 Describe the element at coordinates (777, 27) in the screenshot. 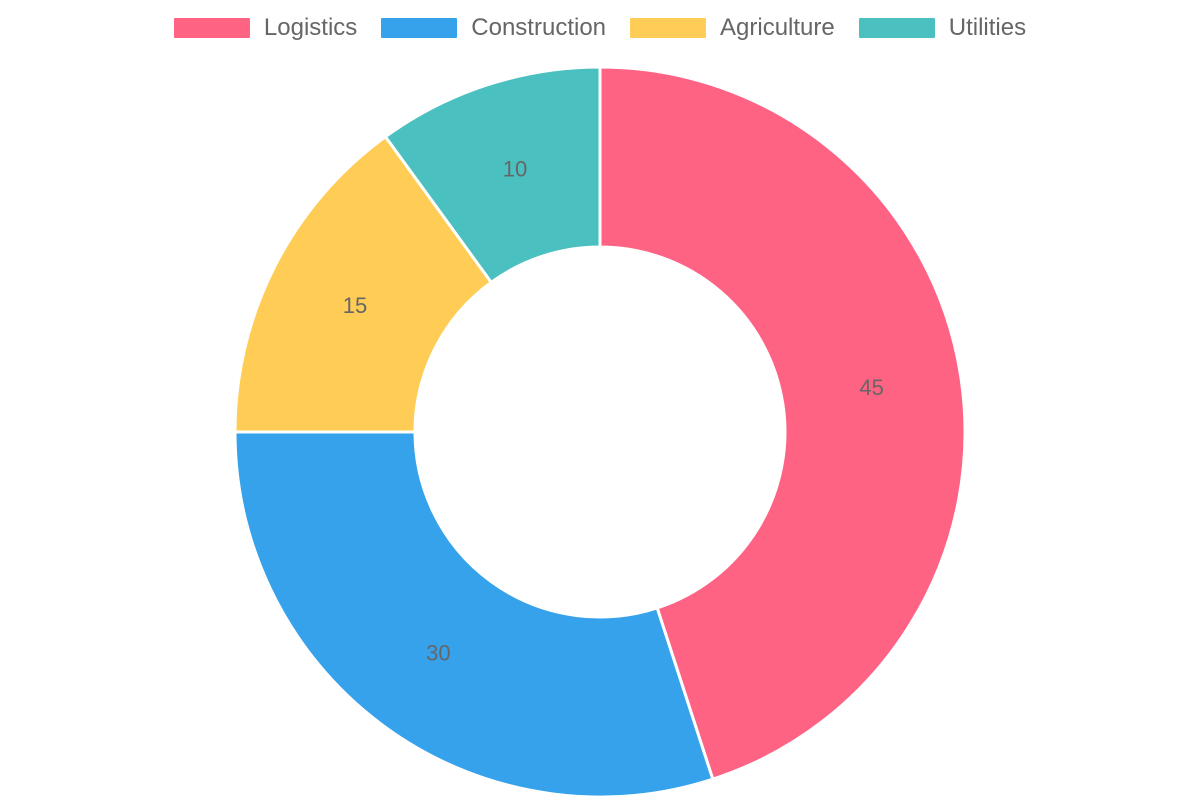

I see `legend-label-agriculture: Agriculture` at that location.